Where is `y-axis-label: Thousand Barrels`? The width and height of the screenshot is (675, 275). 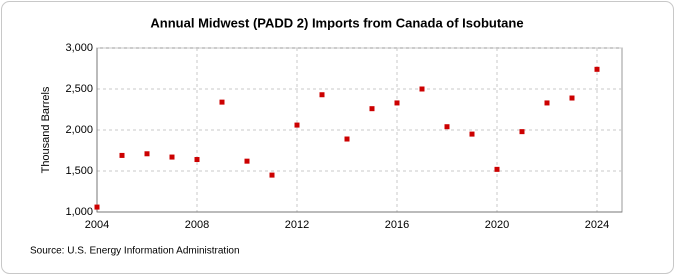
y-axis-label: Thousand Barrels is located at coordinates (46, 129).